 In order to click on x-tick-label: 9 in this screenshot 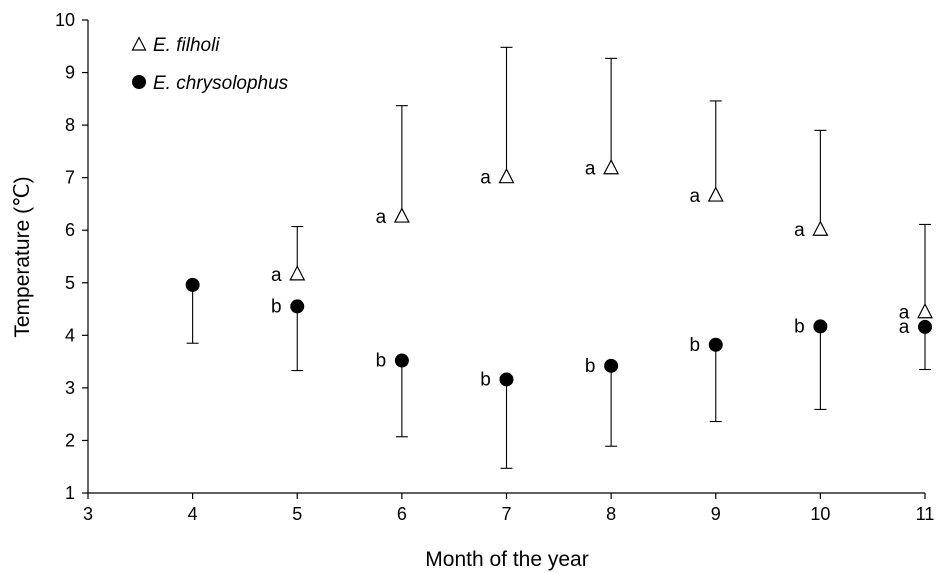, I will do `click(716, 514)`.